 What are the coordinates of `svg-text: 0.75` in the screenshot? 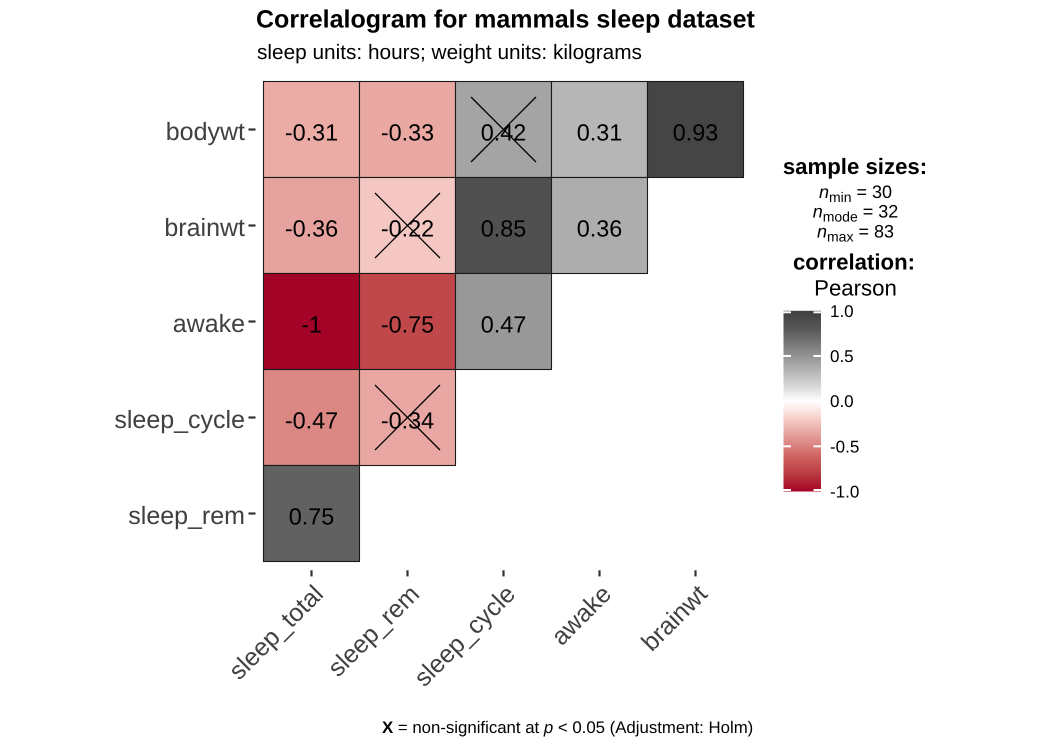 It's located at (312, 516).